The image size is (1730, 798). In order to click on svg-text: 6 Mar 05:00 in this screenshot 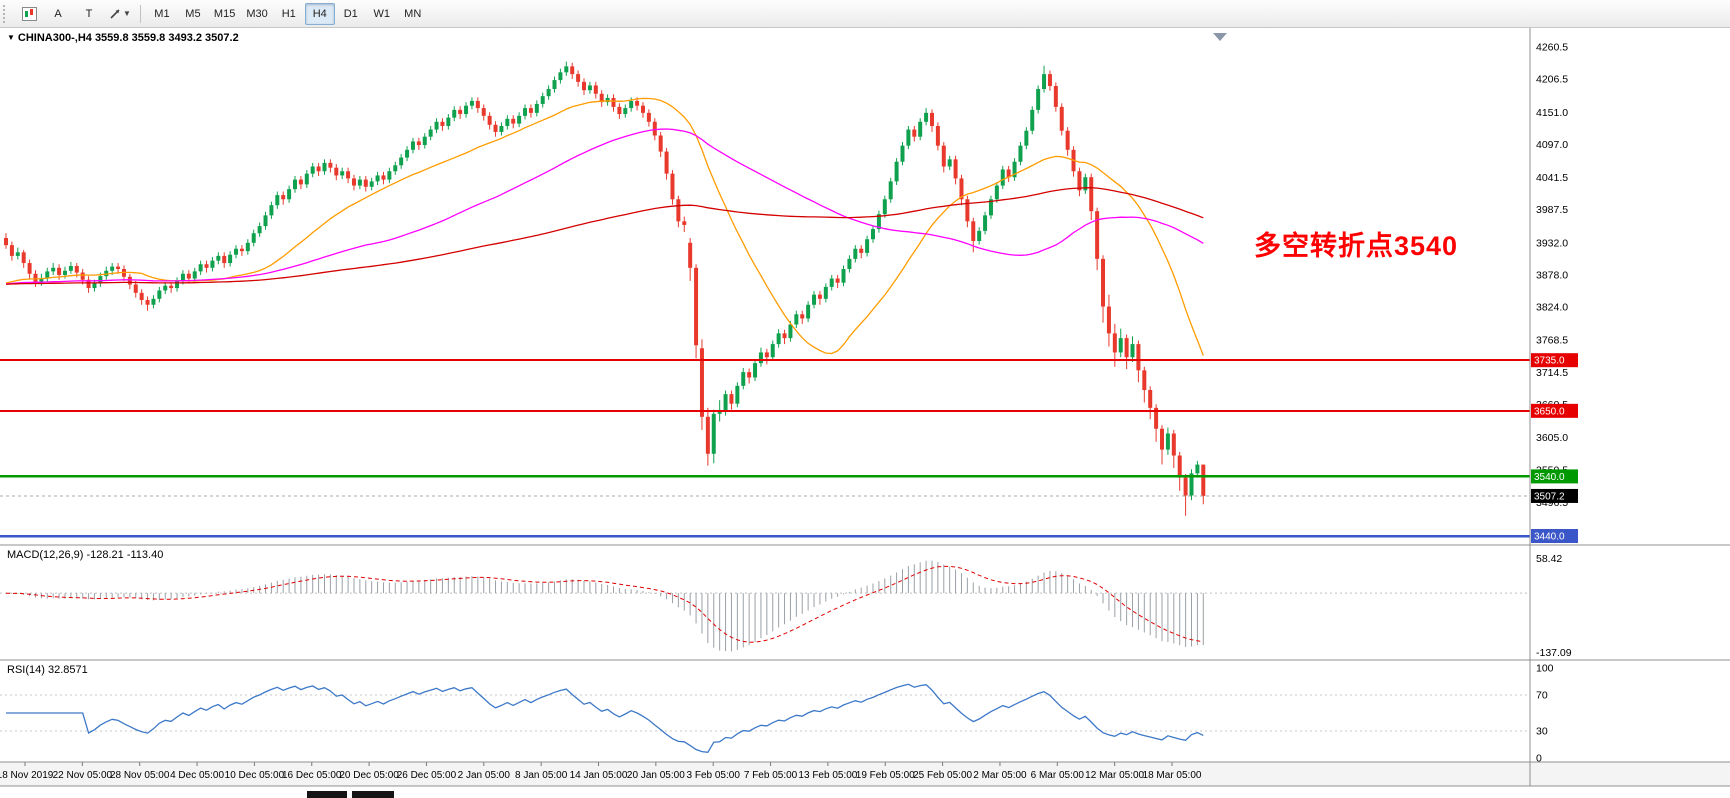, I will do `click(1058, 775)`.